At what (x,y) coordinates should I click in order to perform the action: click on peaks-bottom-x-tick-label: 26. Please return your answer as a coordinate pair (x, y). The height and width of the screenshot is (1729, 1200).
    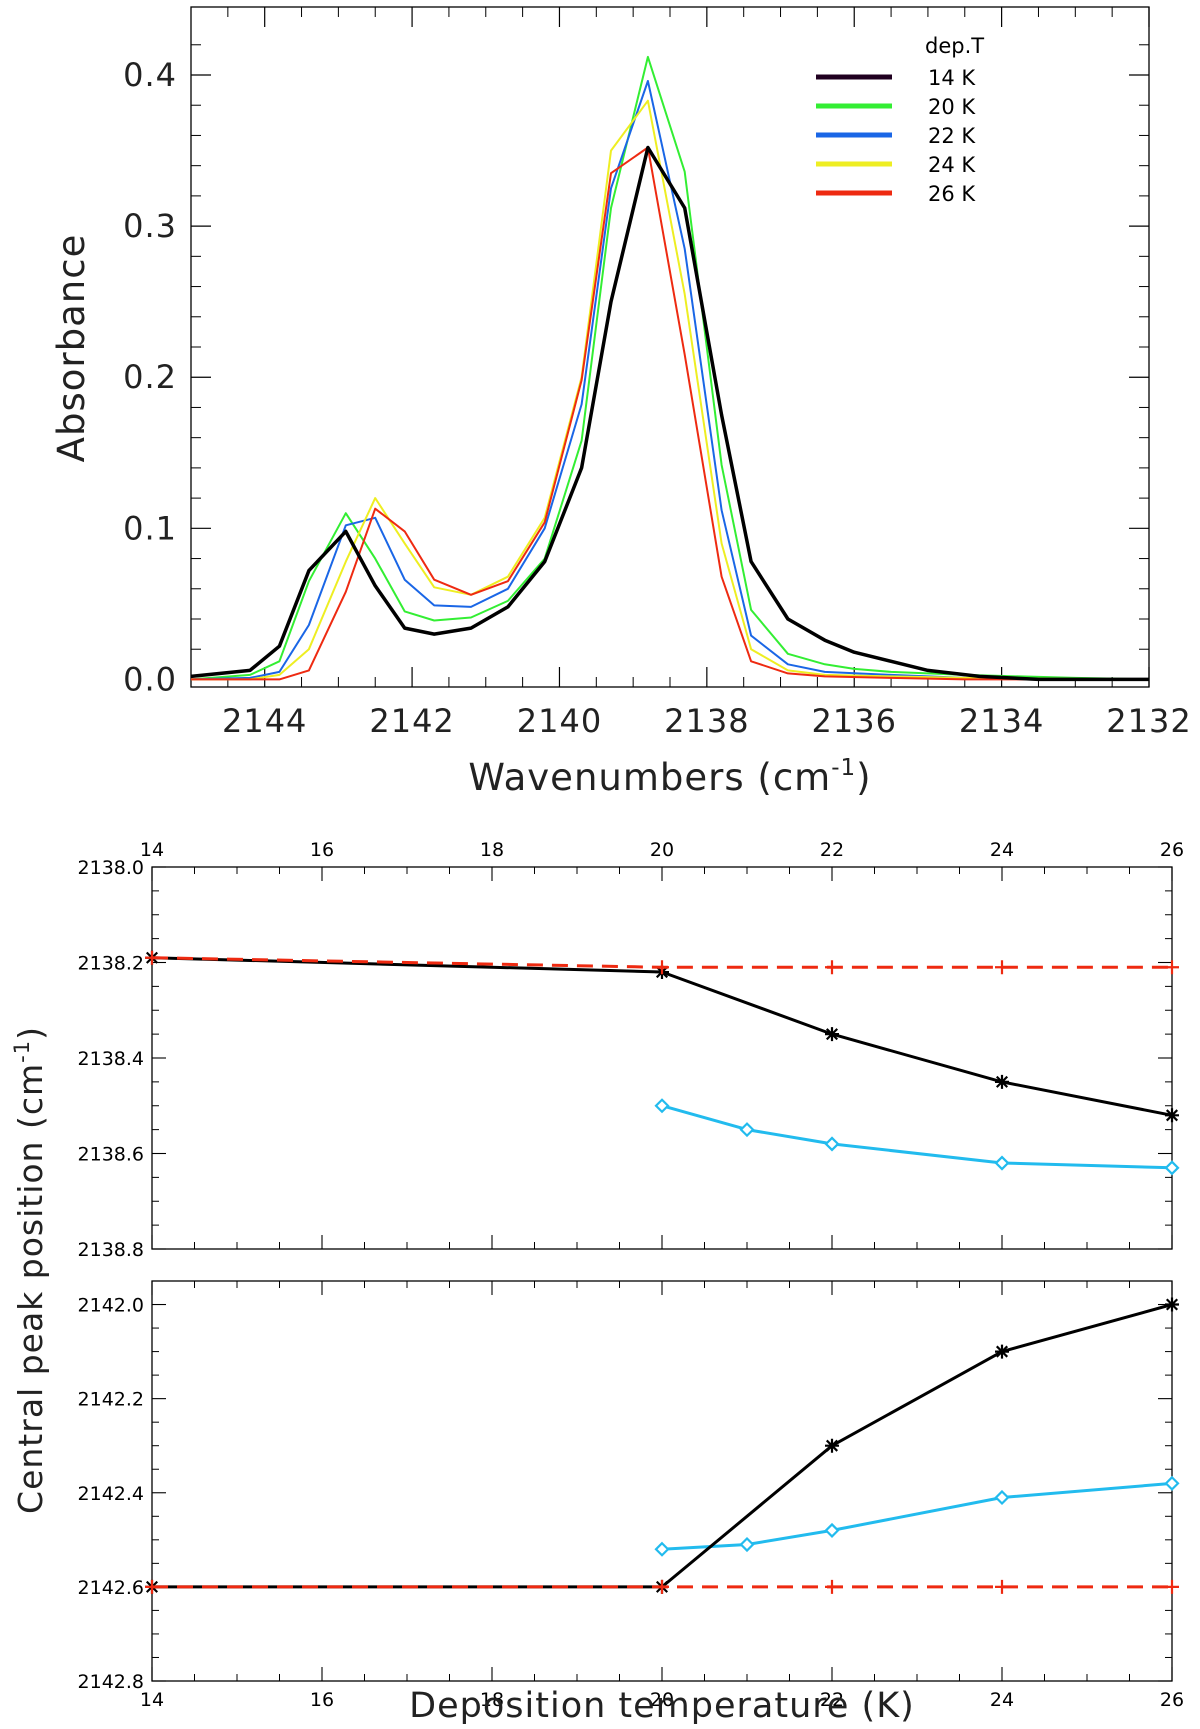
    Looking at the image, I should click on (1172, 1700).